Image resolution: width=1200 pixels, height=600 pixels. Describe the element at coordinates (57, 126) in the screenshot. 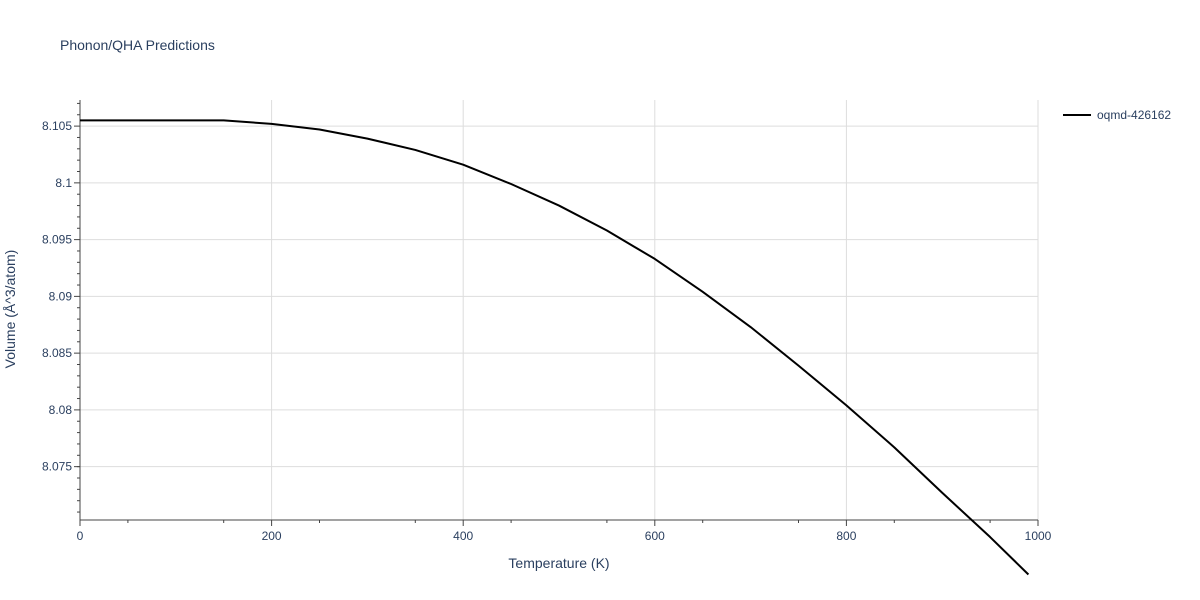

I see `y-tick-label: 8.105` at that location.